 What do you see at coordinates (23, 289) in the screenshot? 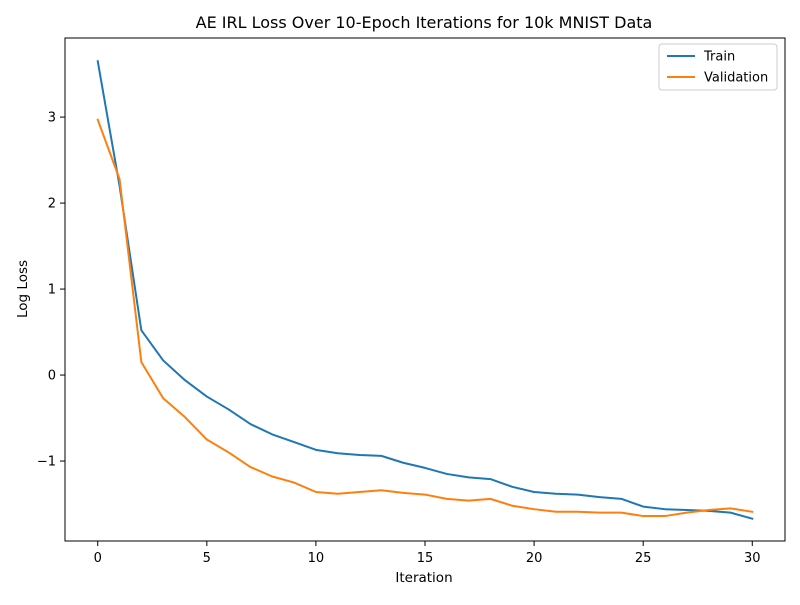
I see `y-axis-label: Log Loss` at bounding box center [23, 289].